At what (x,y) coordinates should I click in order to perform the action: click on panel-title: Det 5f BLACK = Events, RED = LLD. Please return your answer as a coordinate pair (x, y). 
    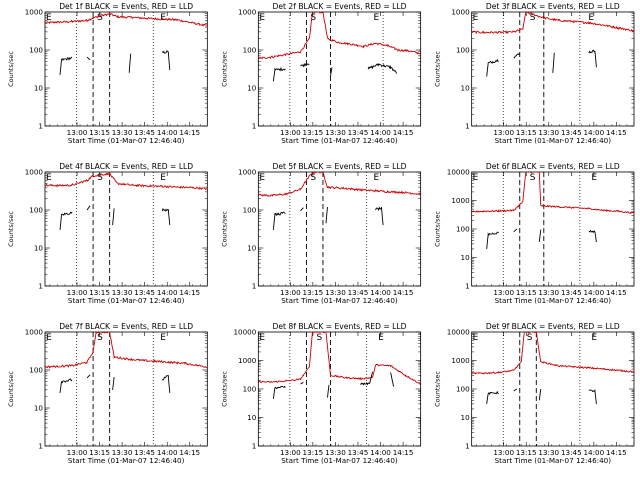
    Looking at the image, I should click on (340, 166).